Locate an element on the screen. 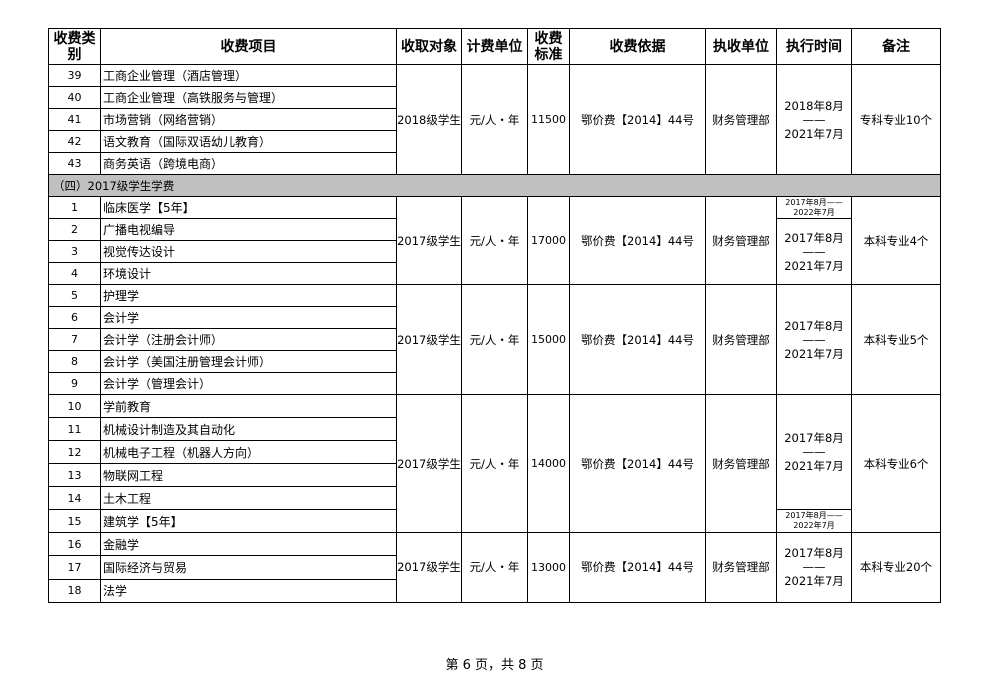  row-number: 11 is located at coordinates (74, 429).